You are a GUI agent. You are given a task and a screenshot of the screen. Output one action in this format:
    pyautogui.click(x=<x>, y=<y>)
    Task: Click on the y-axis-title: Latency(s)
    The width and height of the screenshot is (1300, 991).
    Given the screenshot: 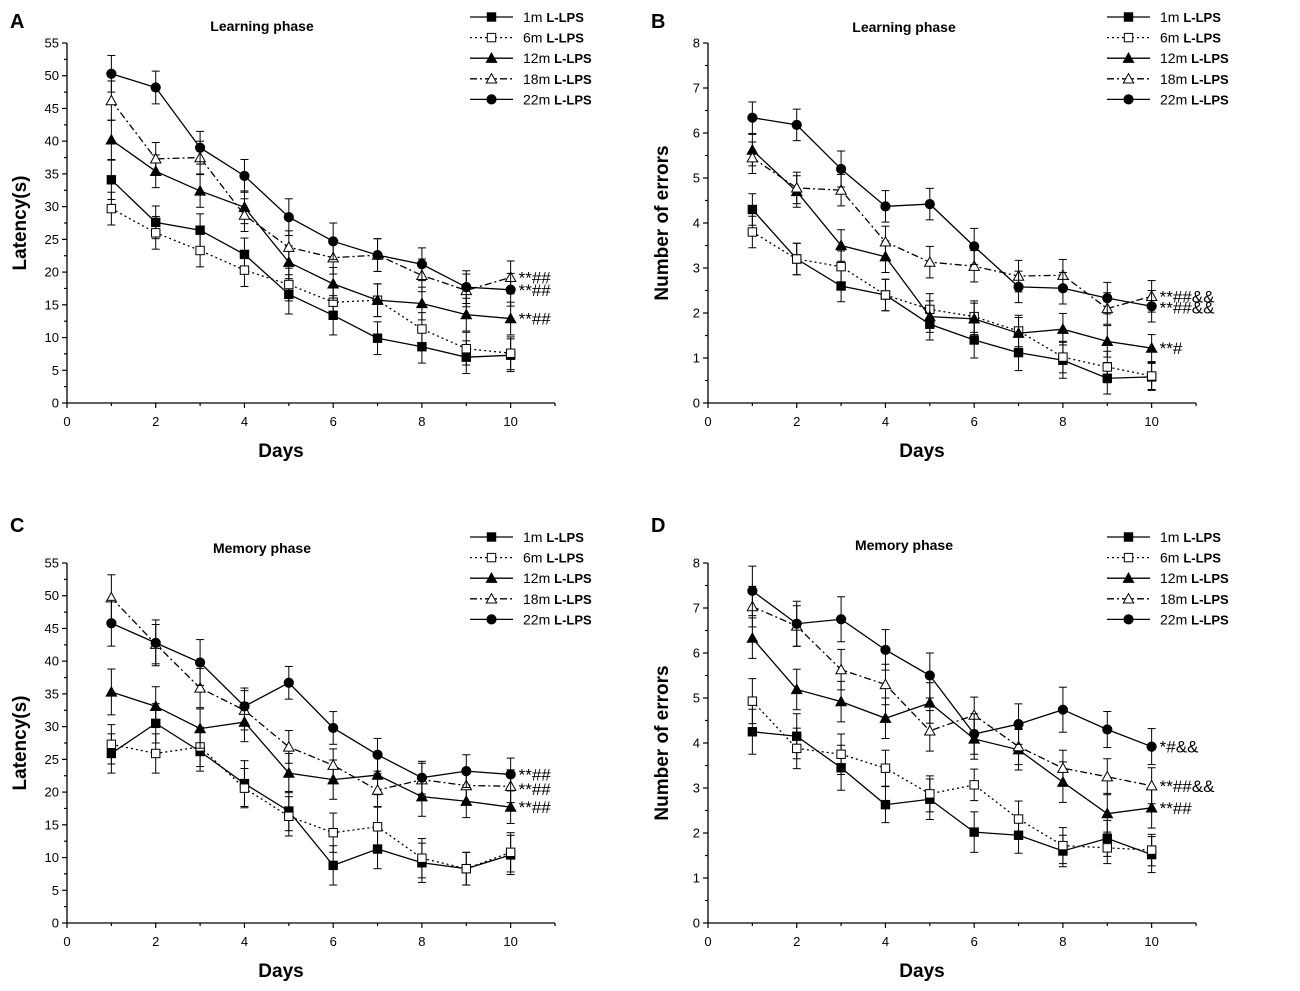 What is the action you would take?
    pyautogui.click(x=20, y=222)
    